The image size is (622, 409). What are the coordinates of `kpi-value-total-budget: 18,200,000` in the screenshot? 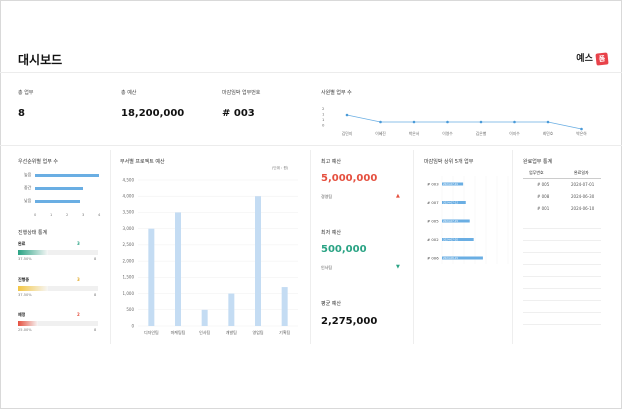 It's located at (153, 113).